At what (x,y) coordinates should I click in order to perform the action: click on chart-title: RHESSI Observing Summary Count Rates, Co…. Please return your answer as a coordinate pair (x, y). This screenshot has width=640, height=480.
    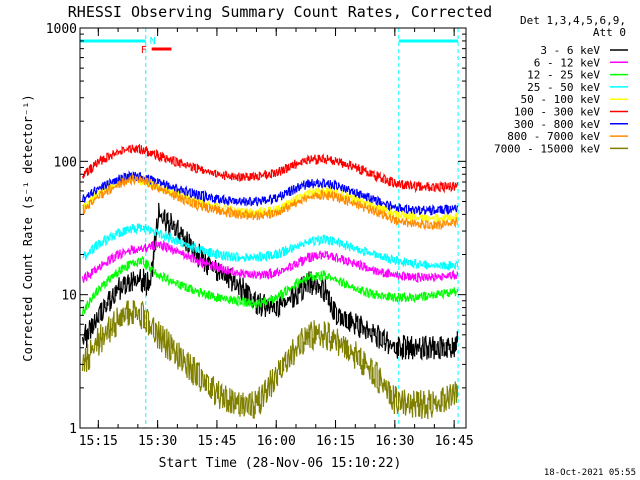
    Looking at the image, I should click on (280, 12).